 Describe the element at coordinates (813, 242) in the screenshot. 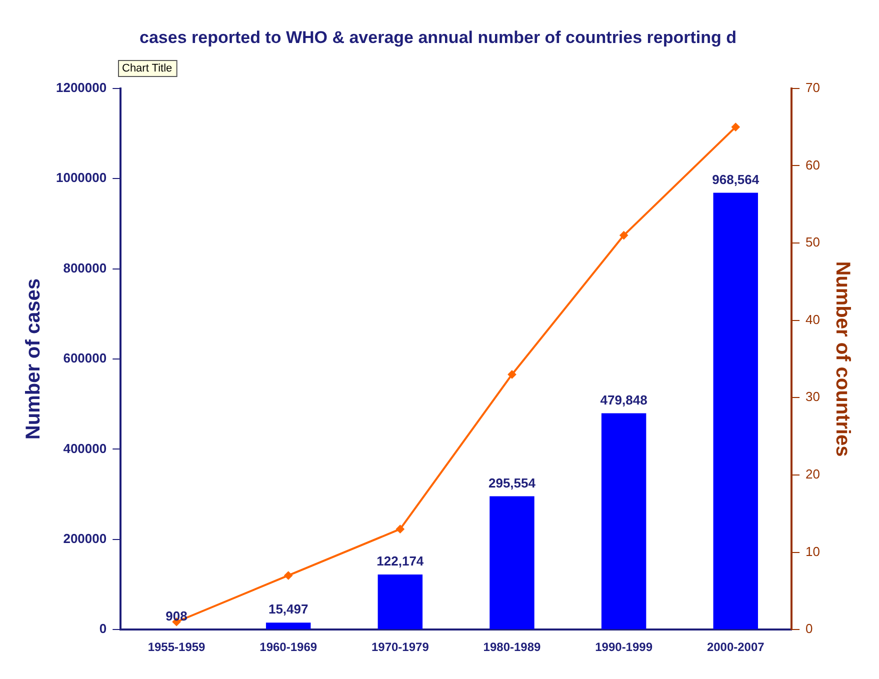

I see `y2-tick-label: 50` at that location.